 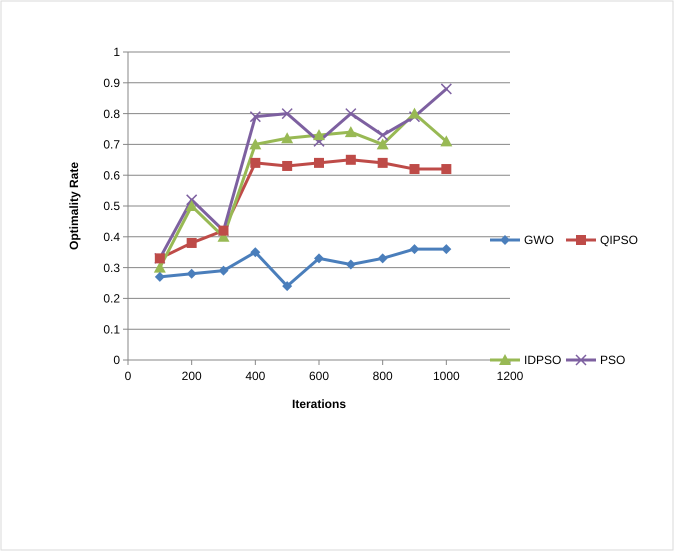 What do you see at coordinates (543, 360) in the screenshot?
I see `legend-label: IDPSO` at bounding box center [543, 360].